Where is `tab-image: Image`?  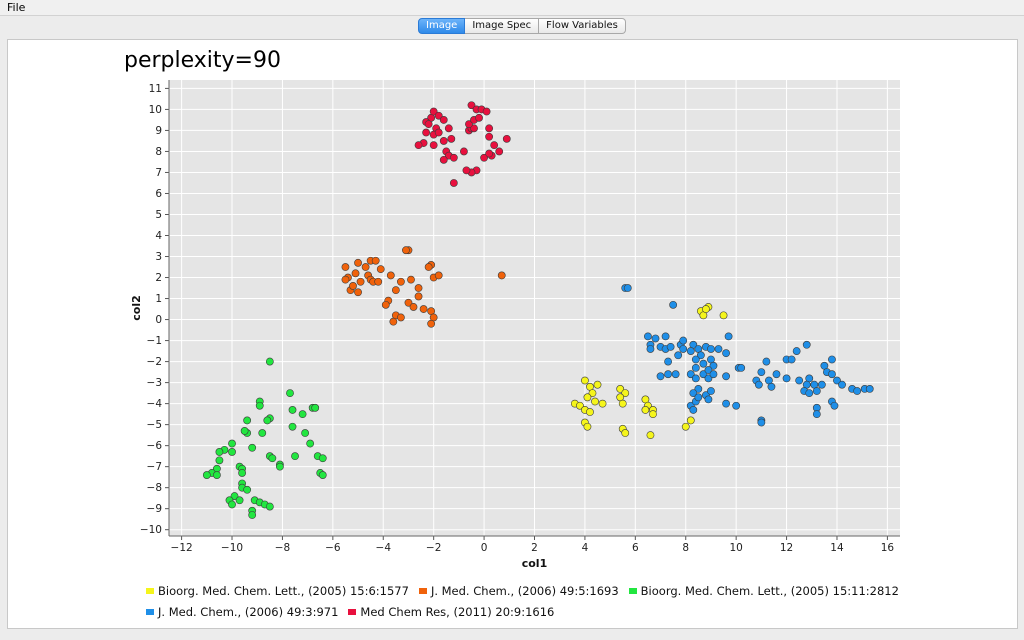 tab-image: Image is located at coordinates (442, 26).